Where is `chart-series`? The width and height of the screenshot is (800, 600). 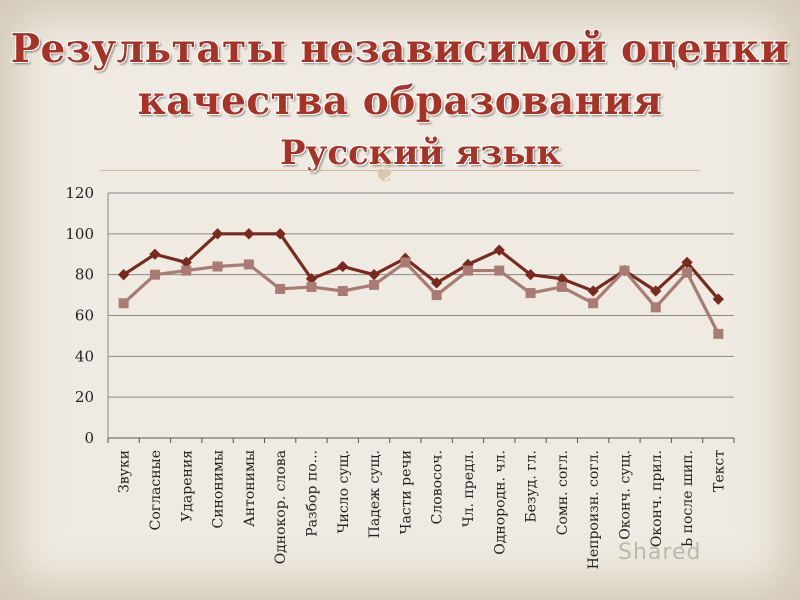 chart-series is located at coordinates (421, 283).